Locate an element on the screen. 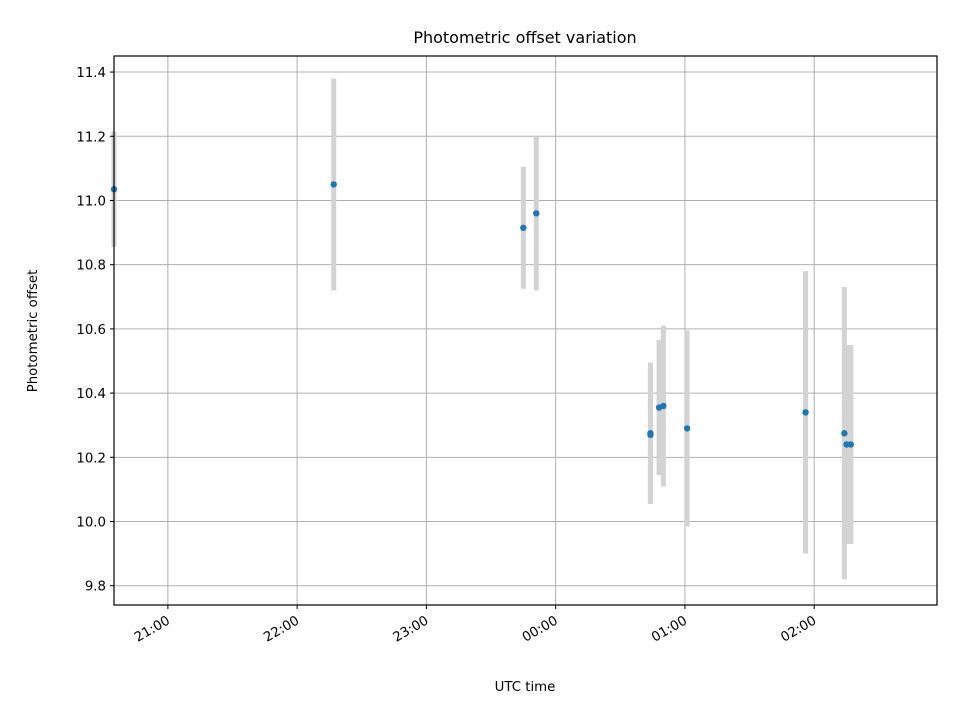 The image size is (960, 720). y-tick-label: 10.2 is located at coordinates (91, 458).